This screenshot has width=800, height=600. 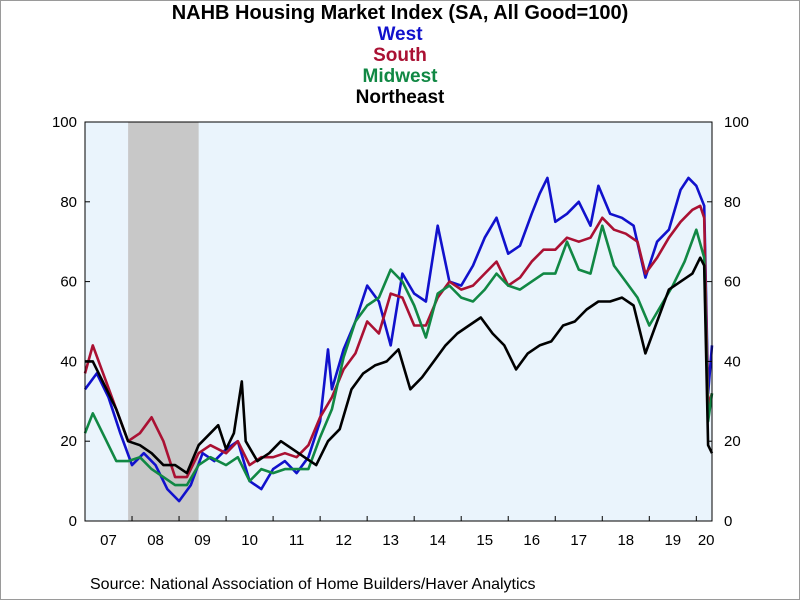 I want to click on x-tick-label: 19, so click(x=672, y=540).